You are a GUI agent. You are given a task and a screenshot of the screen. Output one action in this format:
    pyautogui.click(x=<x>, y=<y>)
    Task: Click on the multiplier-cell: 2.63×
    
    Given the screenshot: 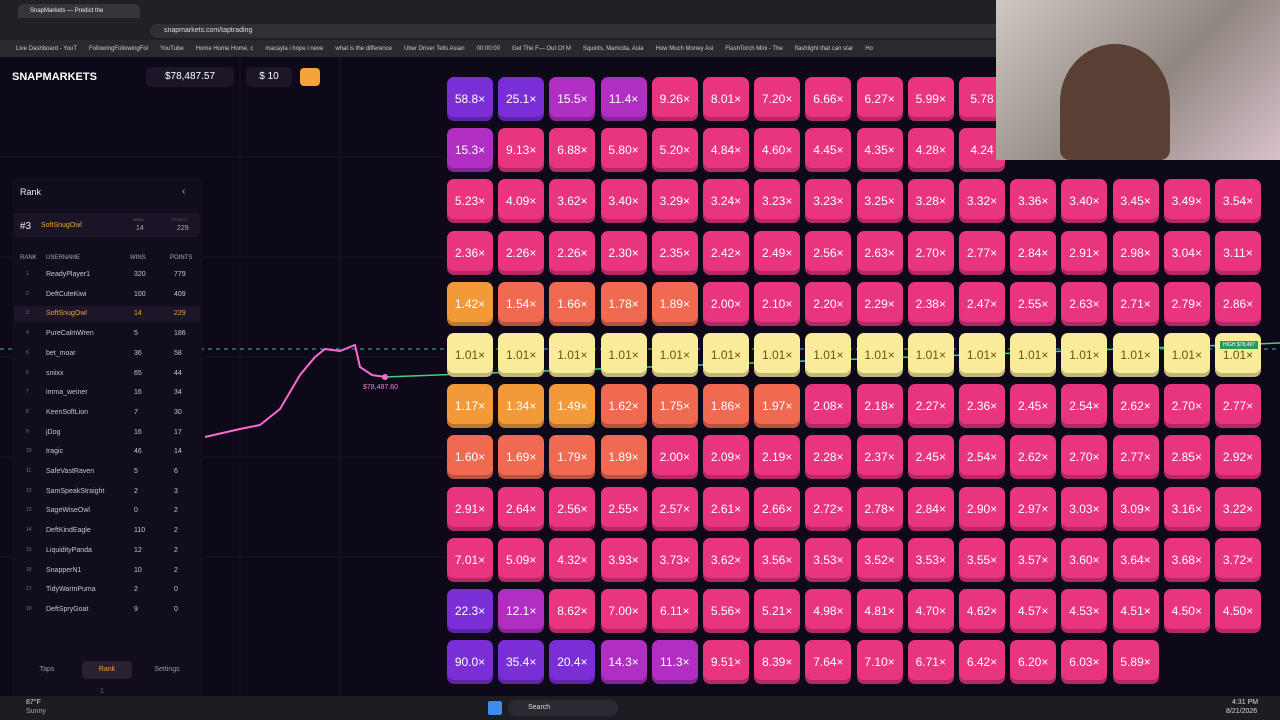 What is the action you would take?
    pyautogui.click(x=1084, y=303)
    